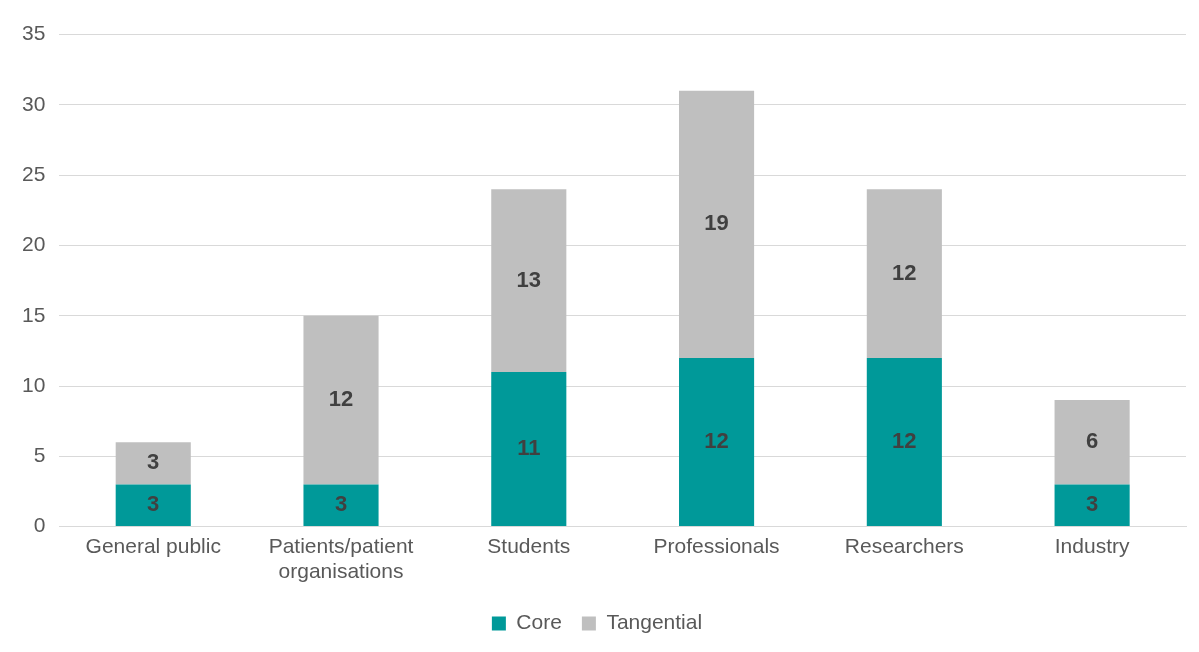 Image resolution: width=1199 pixels, height=652 pixels. What do you see at coordinates (34, 314) in the screenshot?
I see `y-tick-label: 15` at bounding box center [34, 314].